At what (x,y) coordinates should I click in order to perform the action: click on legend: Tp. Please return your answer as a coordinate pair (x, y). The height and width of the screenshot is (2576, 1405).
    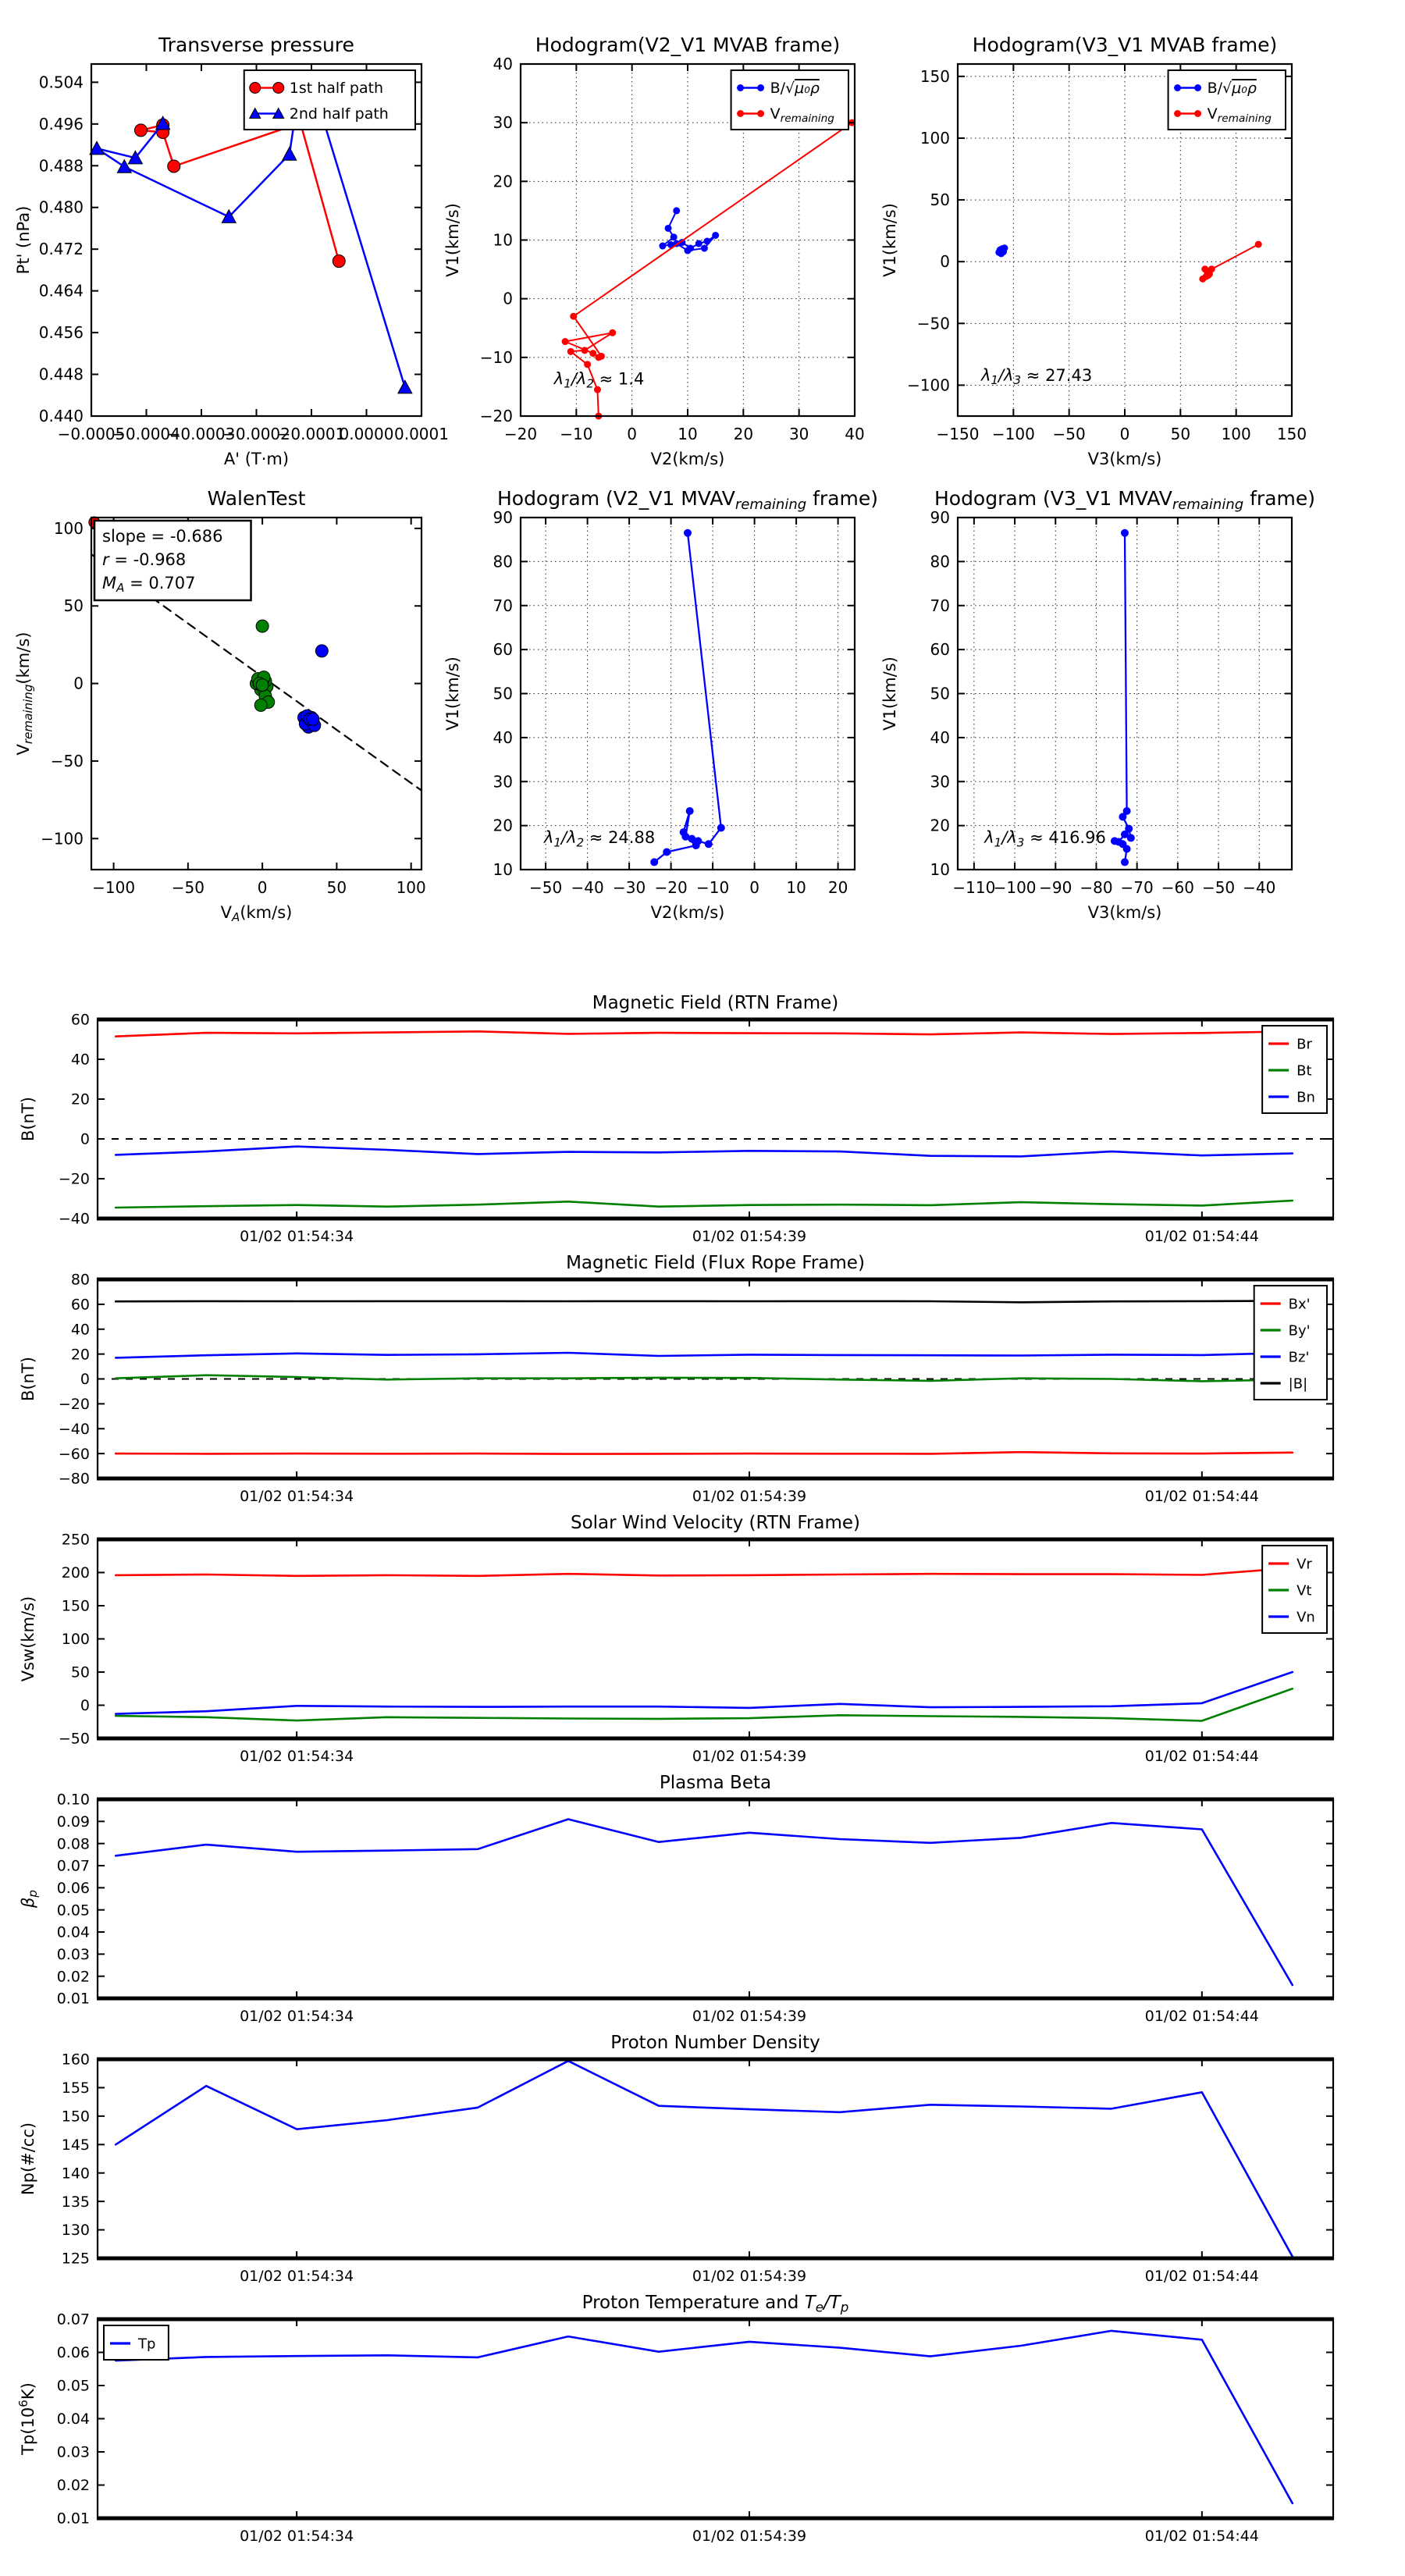
    Looking at the image, I should click on (136, 2343).